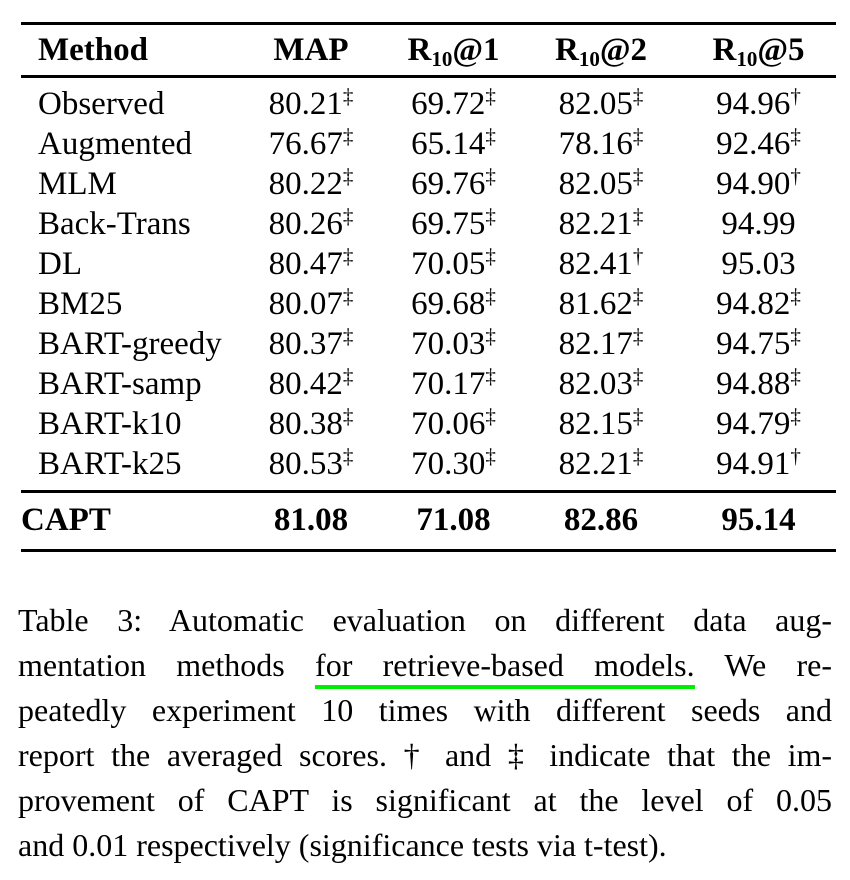 This screenshot has height=880, width=850. I want to click on metric-value: 80.21, so click(305, 104).